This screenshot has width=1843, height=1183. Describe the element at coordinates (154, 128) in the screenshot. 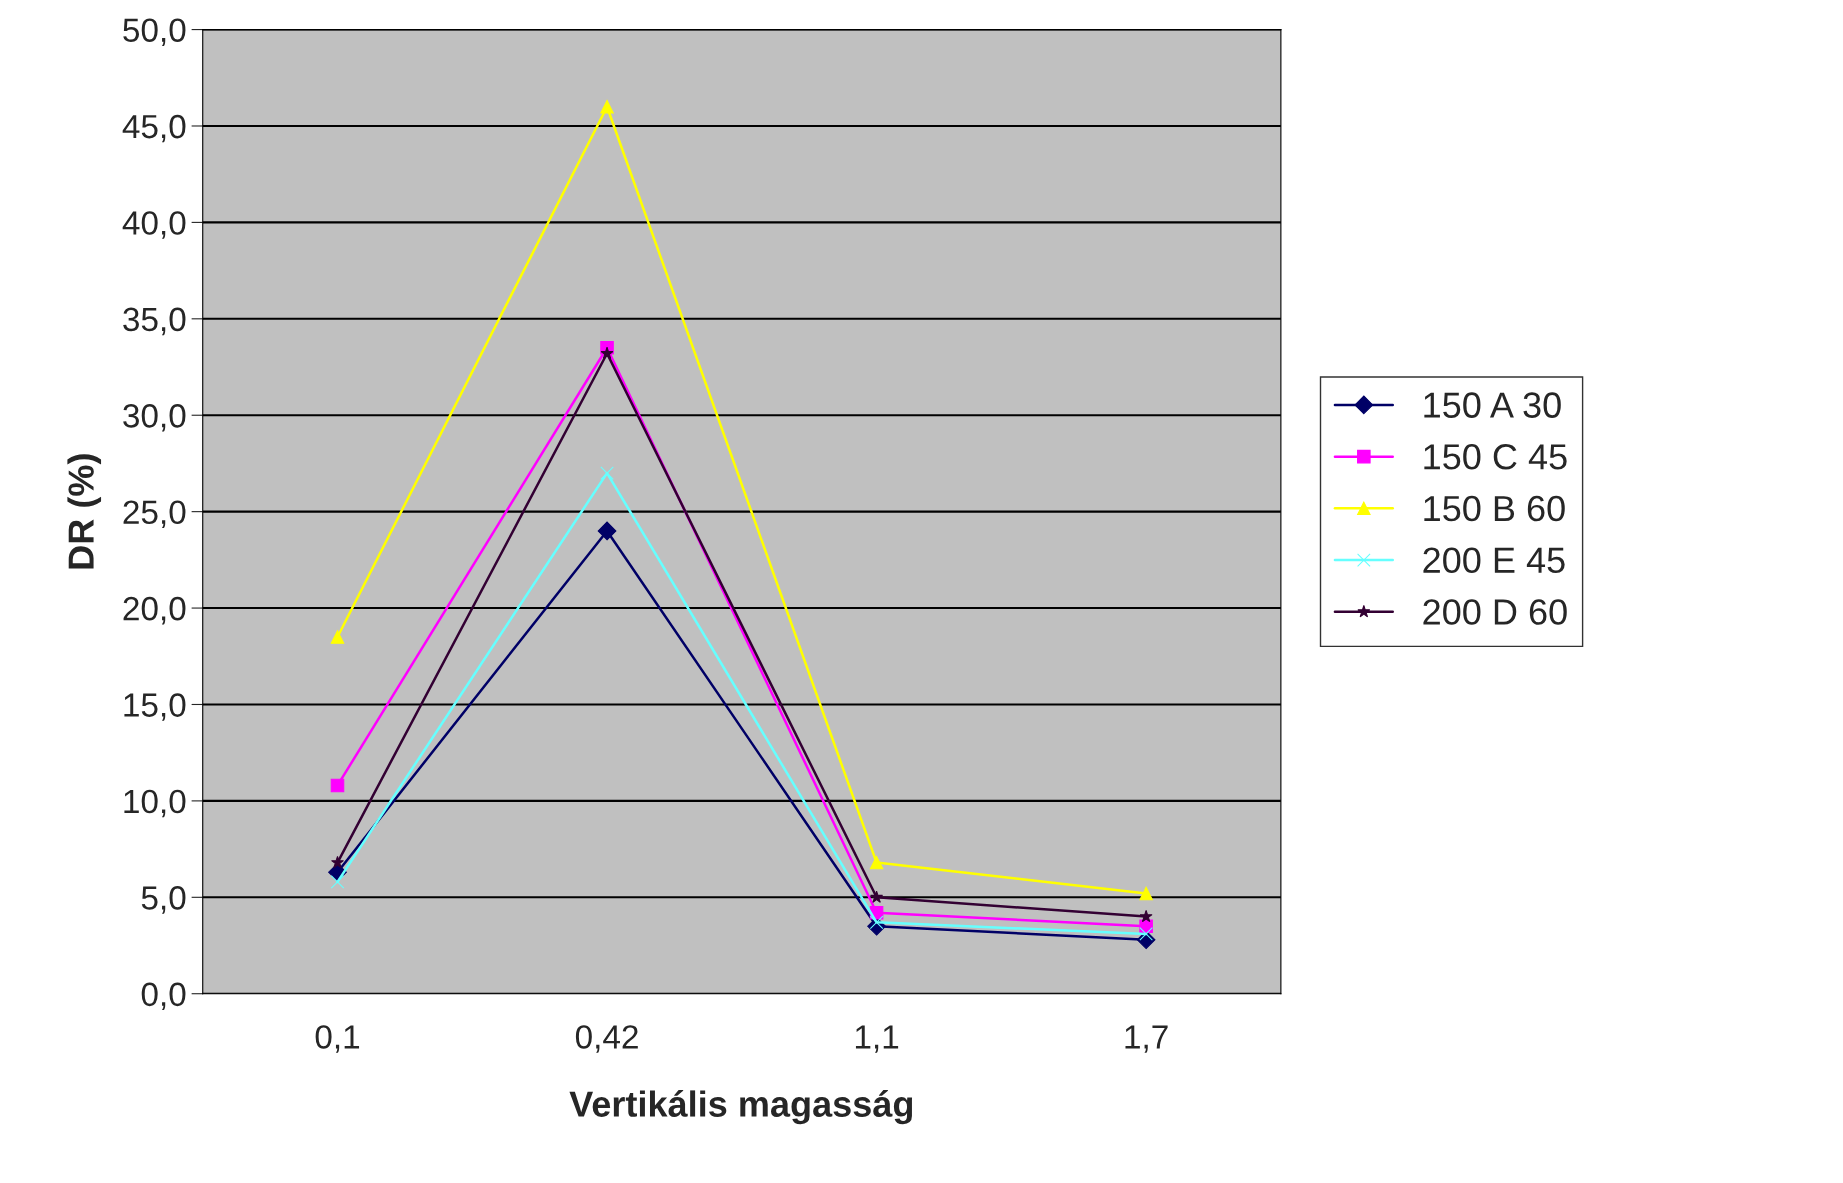

I see `y-tick-label: 45,0` at that location.